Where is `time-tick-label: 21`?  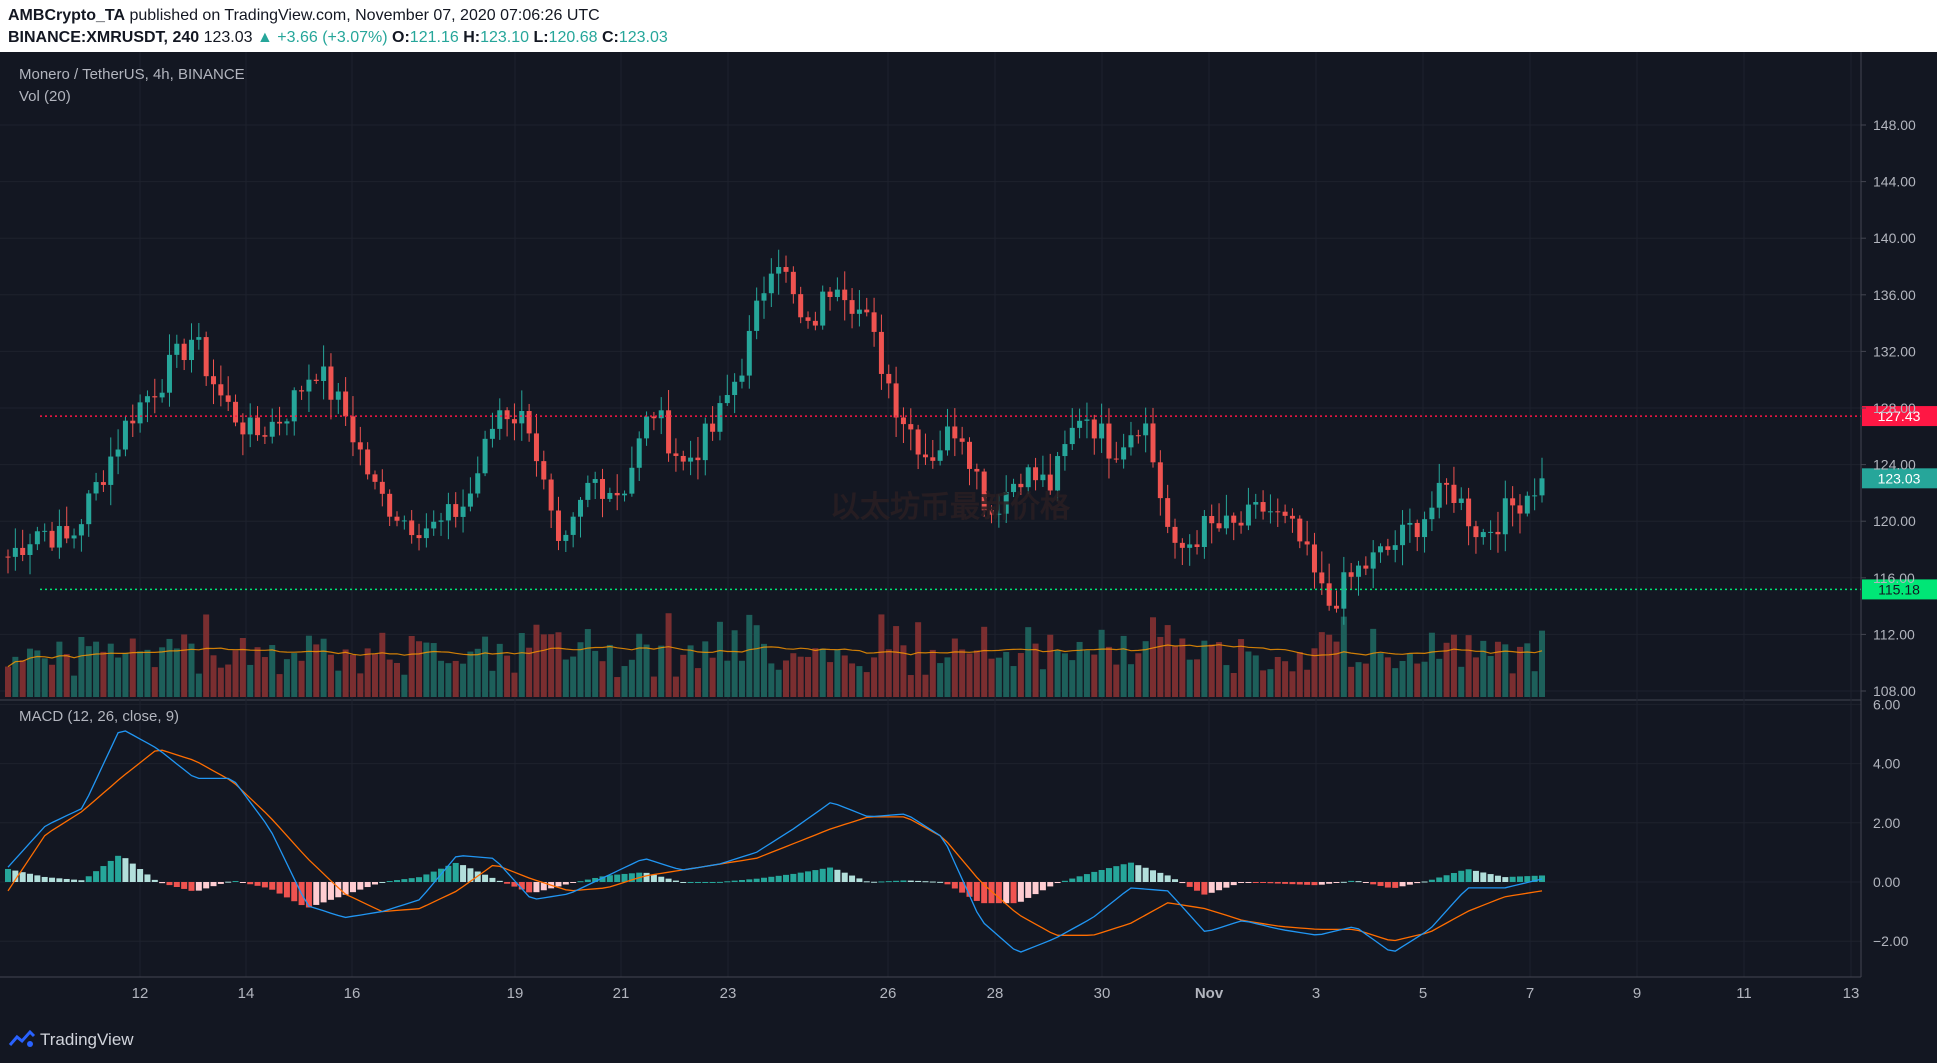 time-tick-label: 21 is located at coordinates (621, 993).